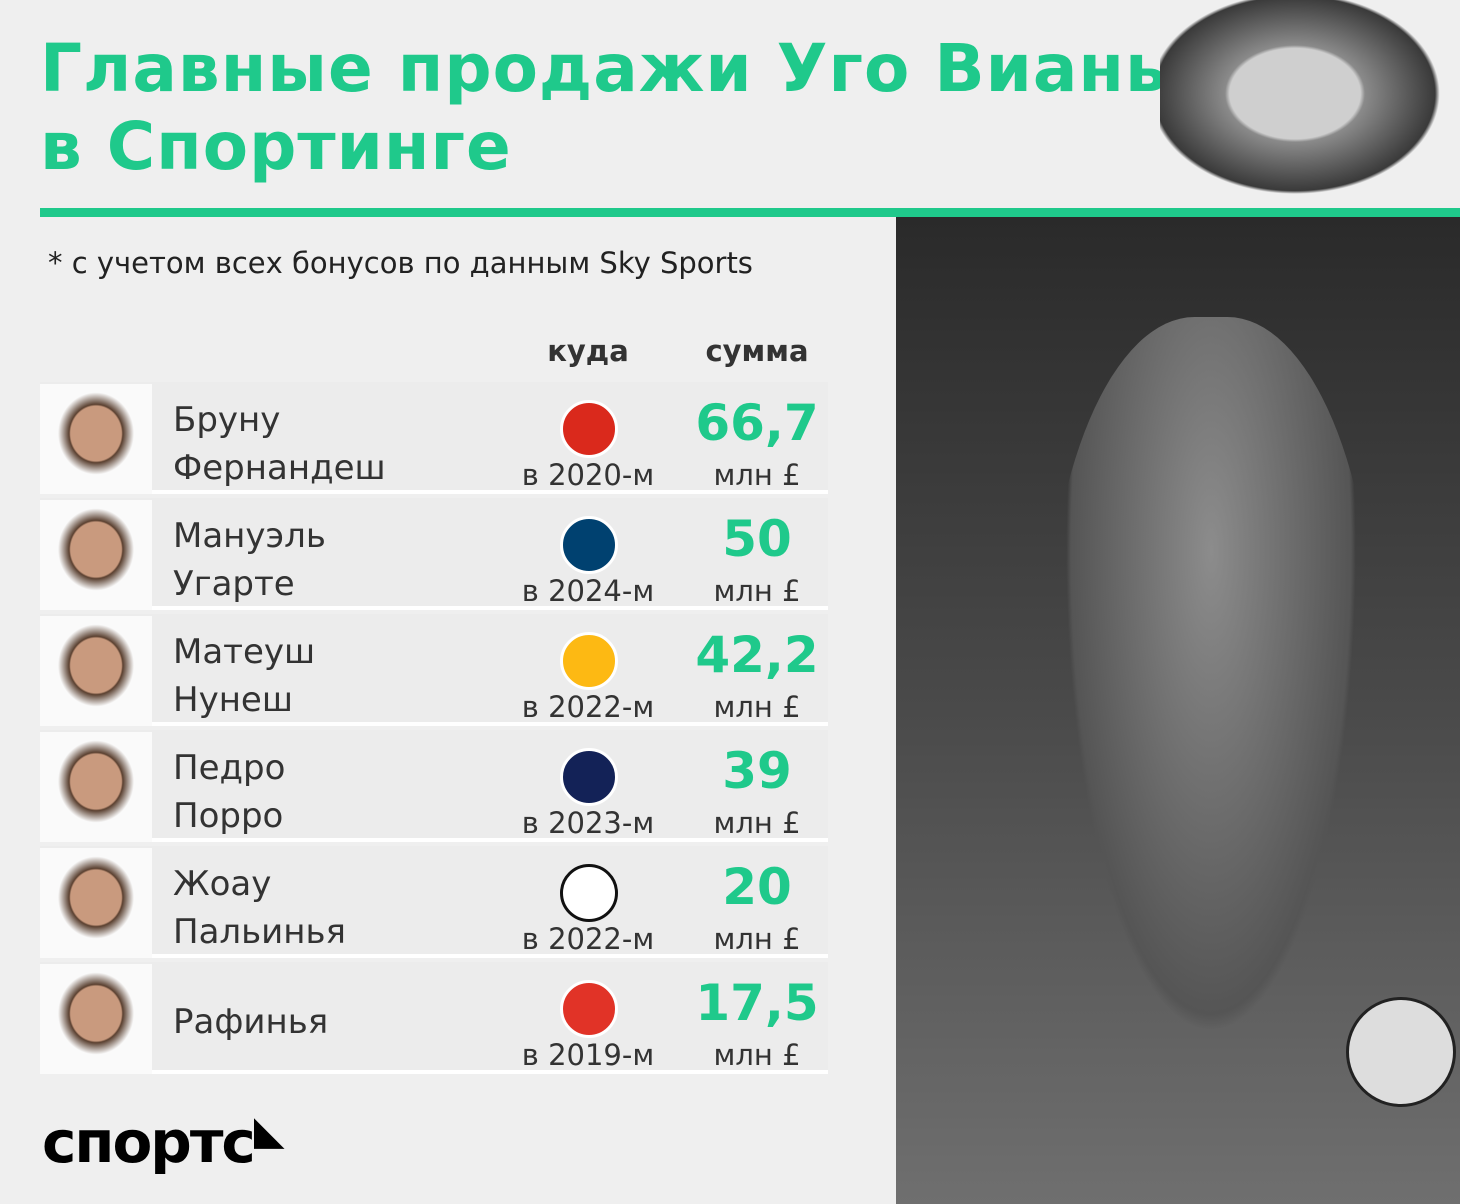 Image resolution: width=1460 pixels, height=1204 pixels. Describe the element at coordinates (588, 351) in the screenshot. I see `header-to: куда` at that location.